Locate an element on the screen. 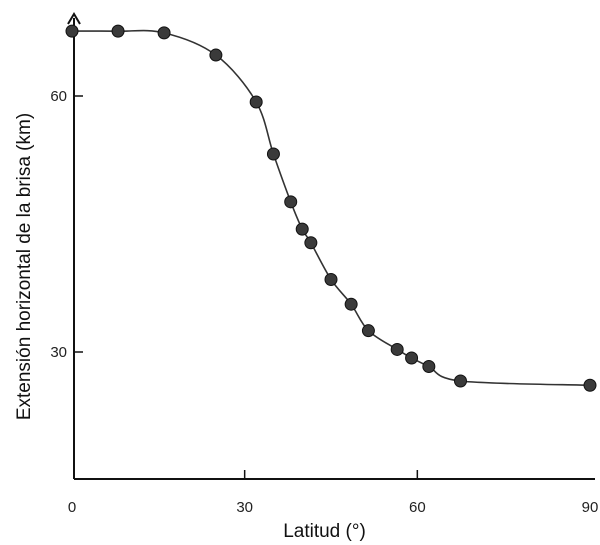 This screenshot has width=600, height=545. y-axis-title: Extensión horizontal de la brisa (km) is located at coordinates (24, 266).